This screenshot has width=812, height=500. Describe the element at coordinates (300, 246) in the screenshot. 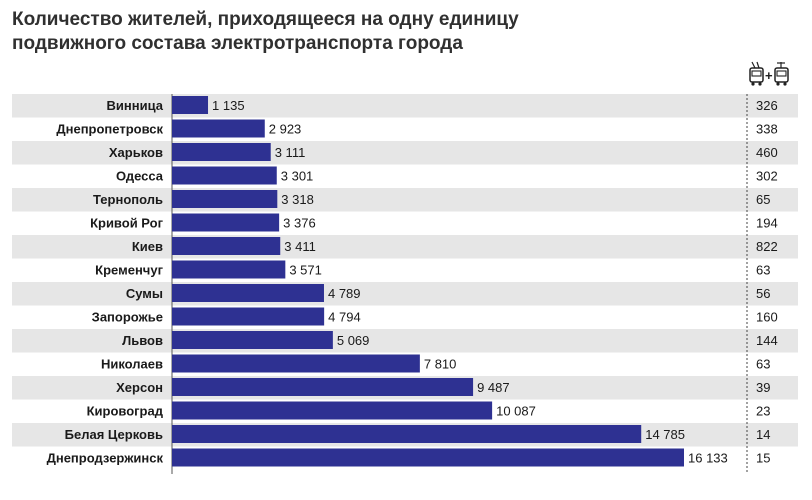

I see `value-label: 3 411` at that location.